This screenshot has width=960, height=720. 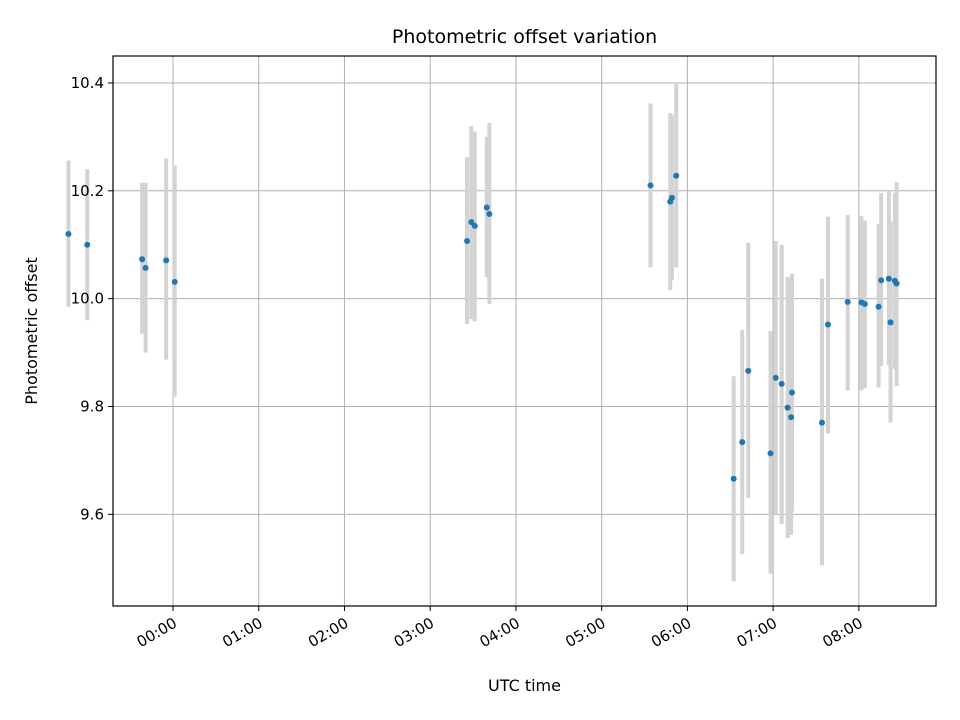 I want to click on x-axis-label: UTC time, so click(x=524, y=685).